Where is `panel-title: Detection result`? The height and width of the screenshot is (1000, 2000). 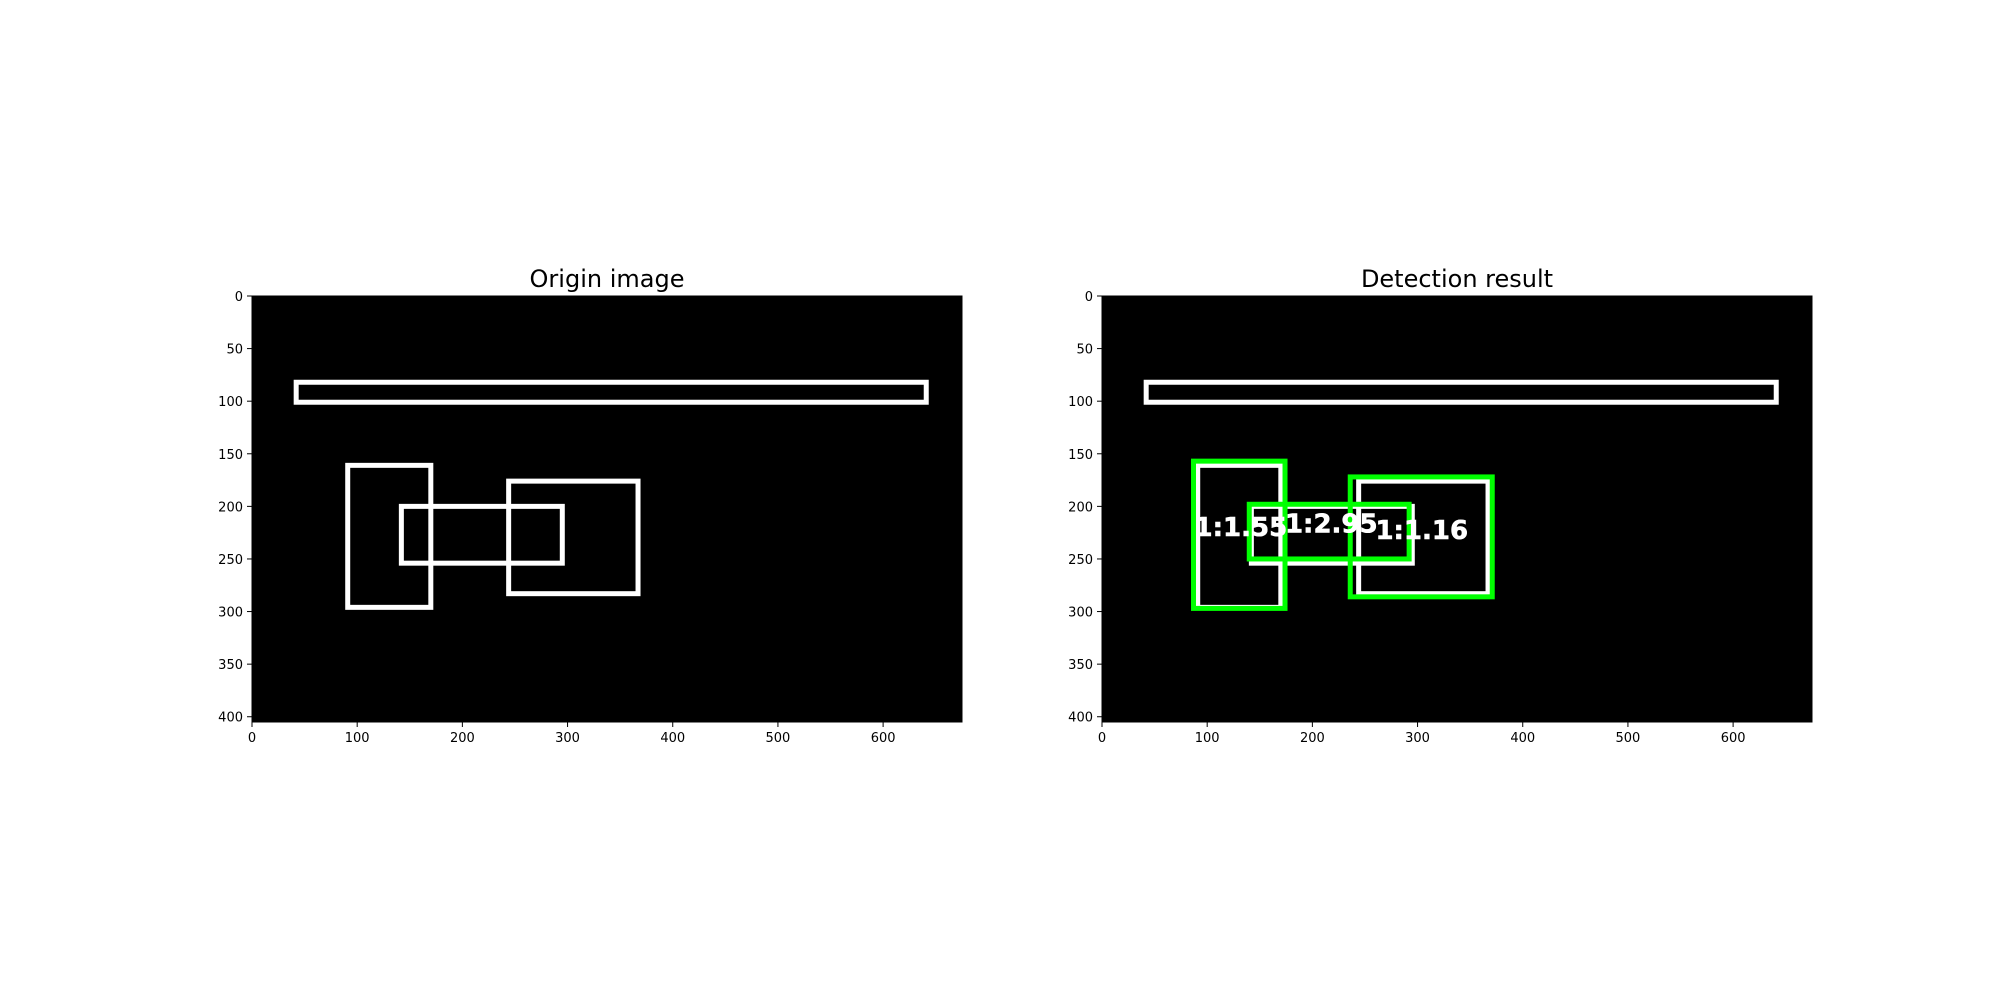 panel-title: Detection result is located at coordinates (1457, 279).